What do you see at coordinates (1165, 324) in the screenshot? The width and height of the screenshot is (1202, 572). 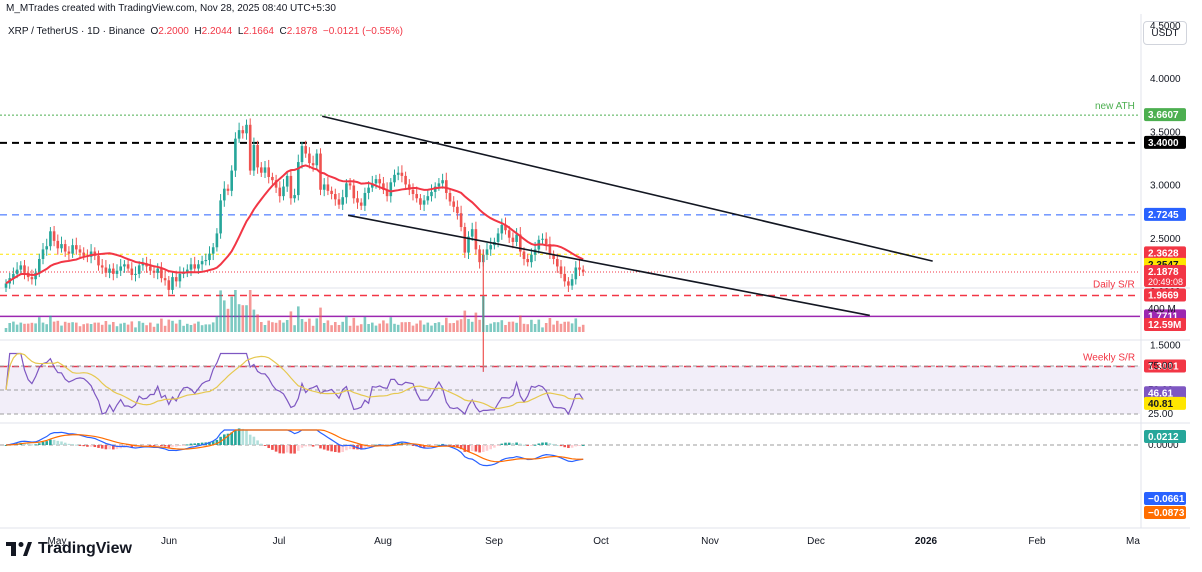 I see `volume-badge` at bounding box center [1165, 324].